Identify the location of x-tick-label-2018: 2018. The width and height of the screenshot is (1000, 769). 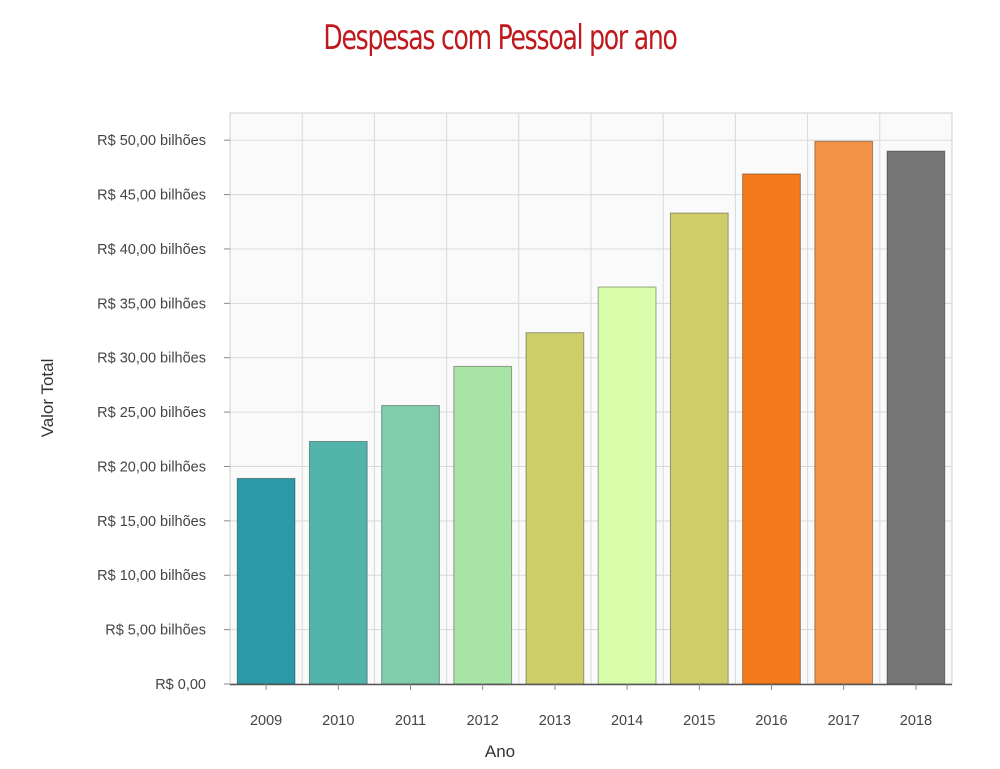
(916, 721).